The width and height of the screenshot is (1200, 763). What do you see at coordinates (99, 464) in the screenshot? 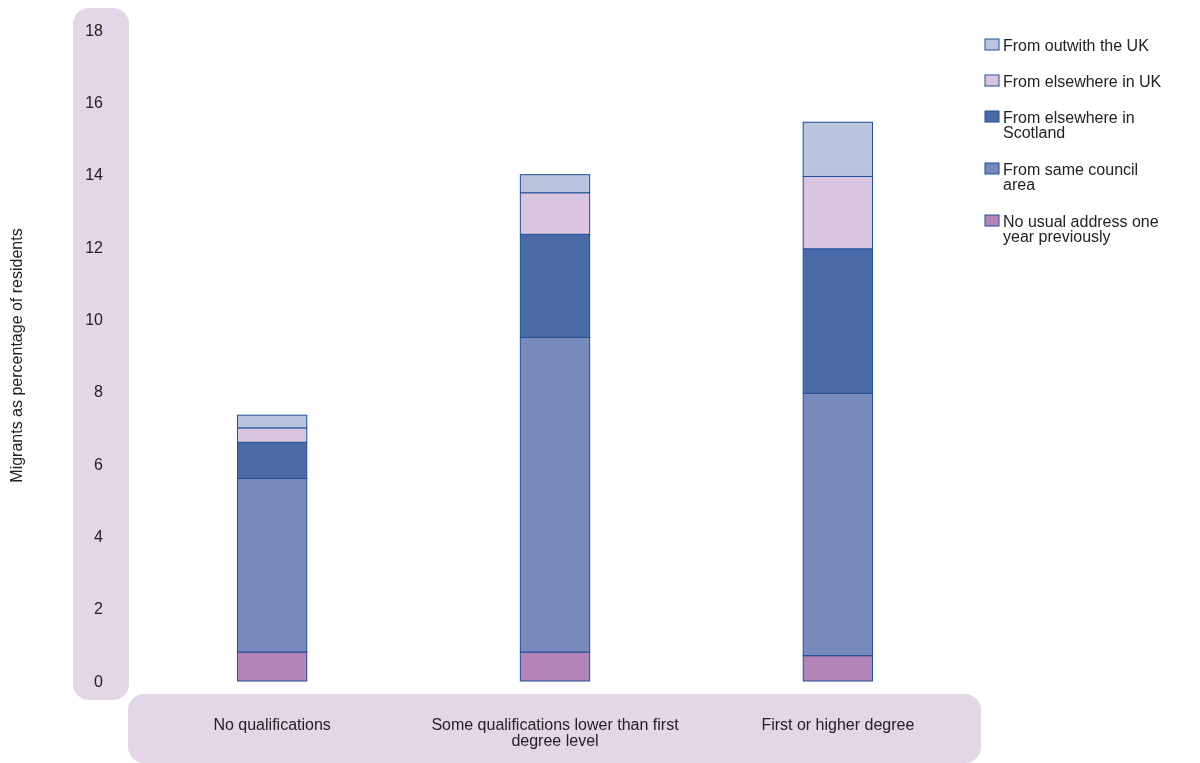
I see `y-tick-label: 6` at bounding box center [99, 464].